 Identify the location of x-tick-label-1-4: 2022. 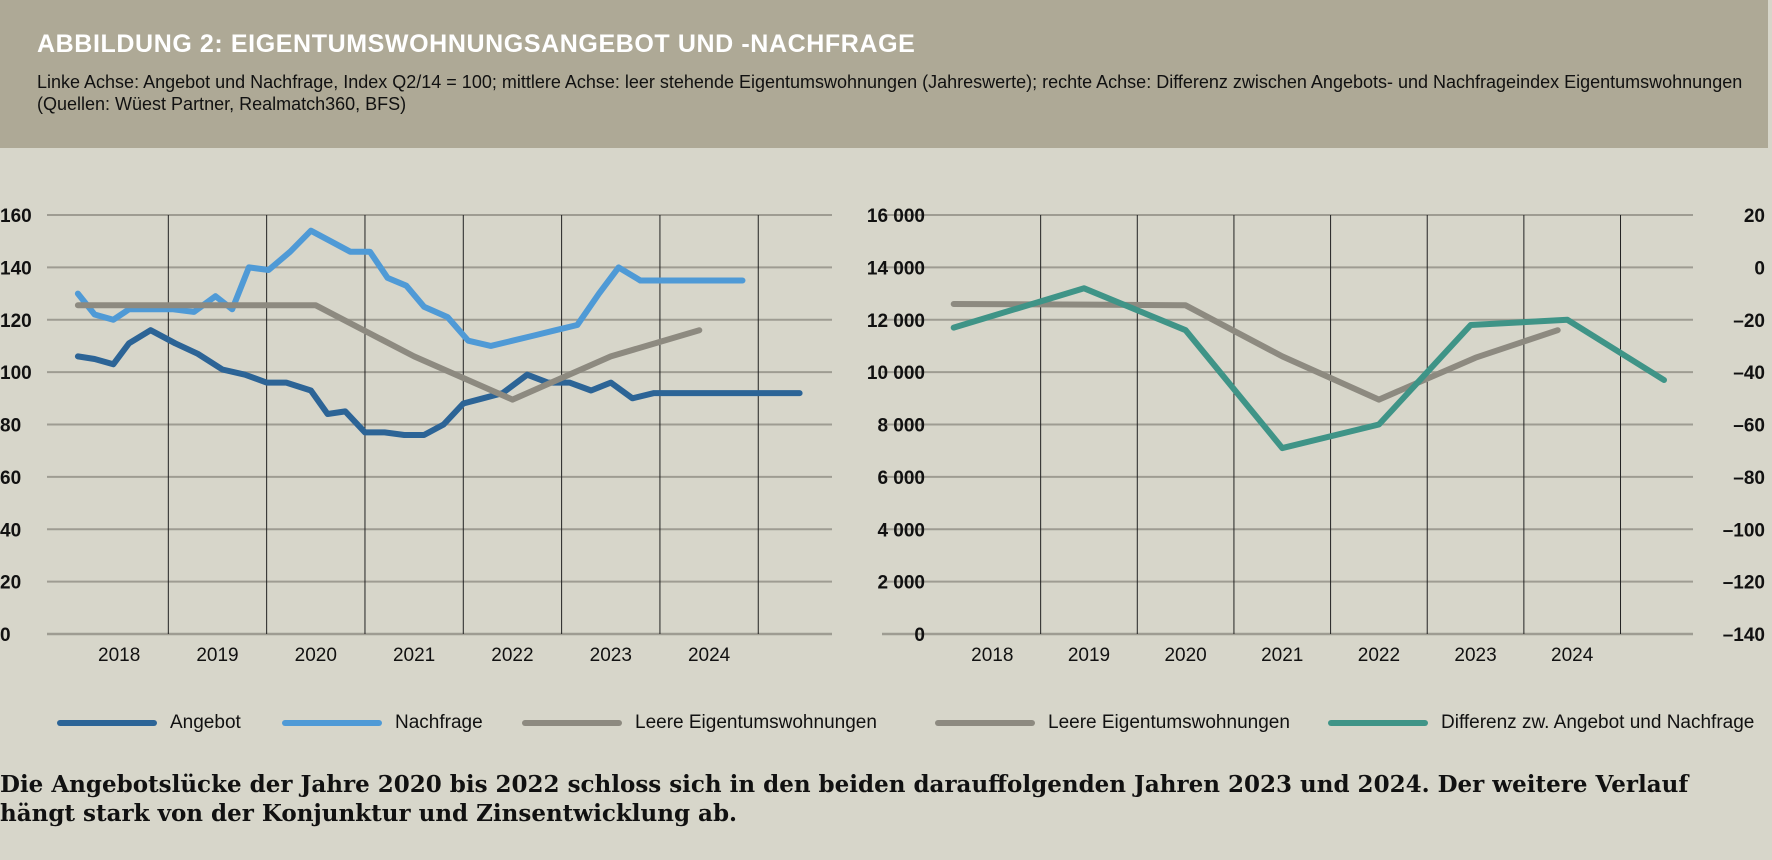
(1379, 655).